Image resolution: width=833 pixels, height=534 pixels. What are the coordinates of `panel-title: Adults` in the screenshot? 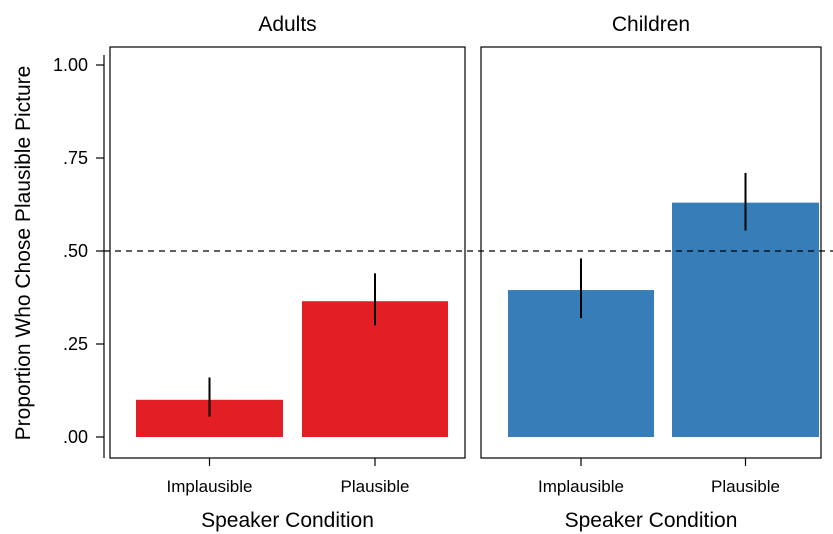 It's located at (287, 24).